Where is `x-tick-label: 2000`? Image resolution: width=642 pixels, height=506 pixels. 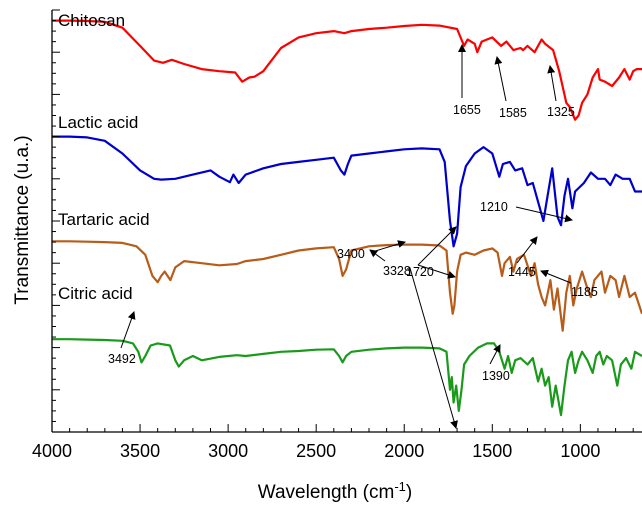
x-tick-label: 2000 is located at coordinates (404, 451).